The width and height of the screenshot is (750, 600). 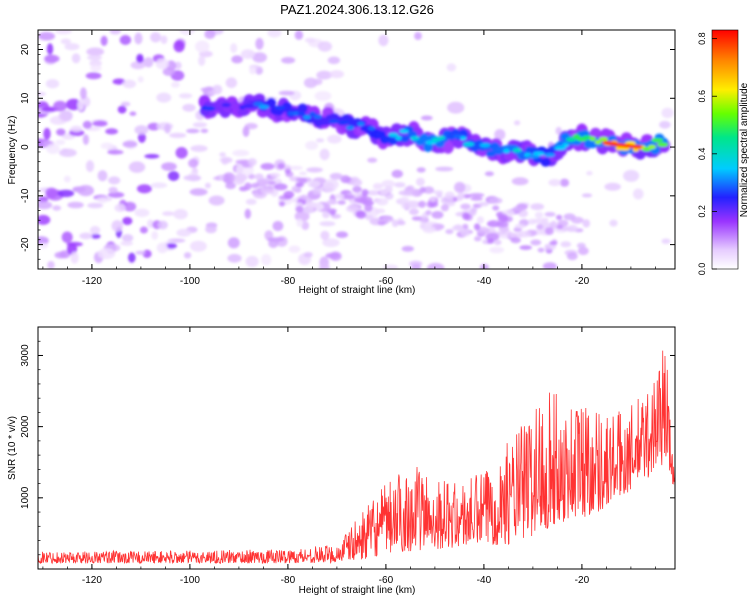 I want to click on snr-x-tick-label: -80, so click(x=288, y=580).